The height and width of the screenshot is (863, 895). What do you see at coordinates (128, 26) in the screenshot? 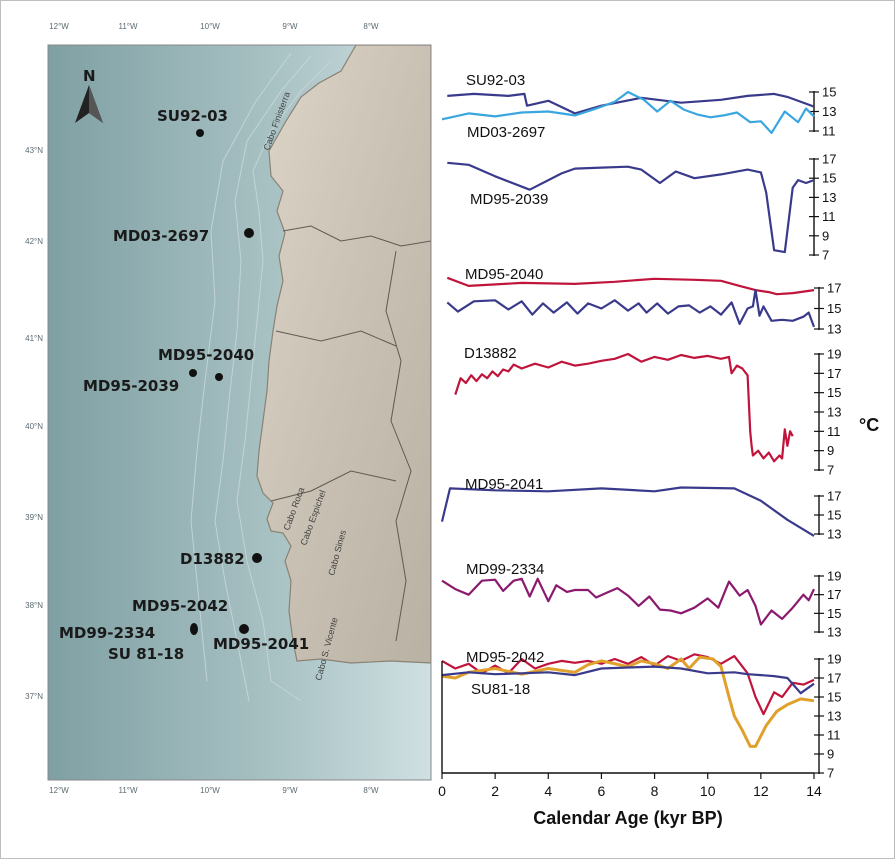
I see `lon-label-top: 11°W` at bounding box center [128, 26].